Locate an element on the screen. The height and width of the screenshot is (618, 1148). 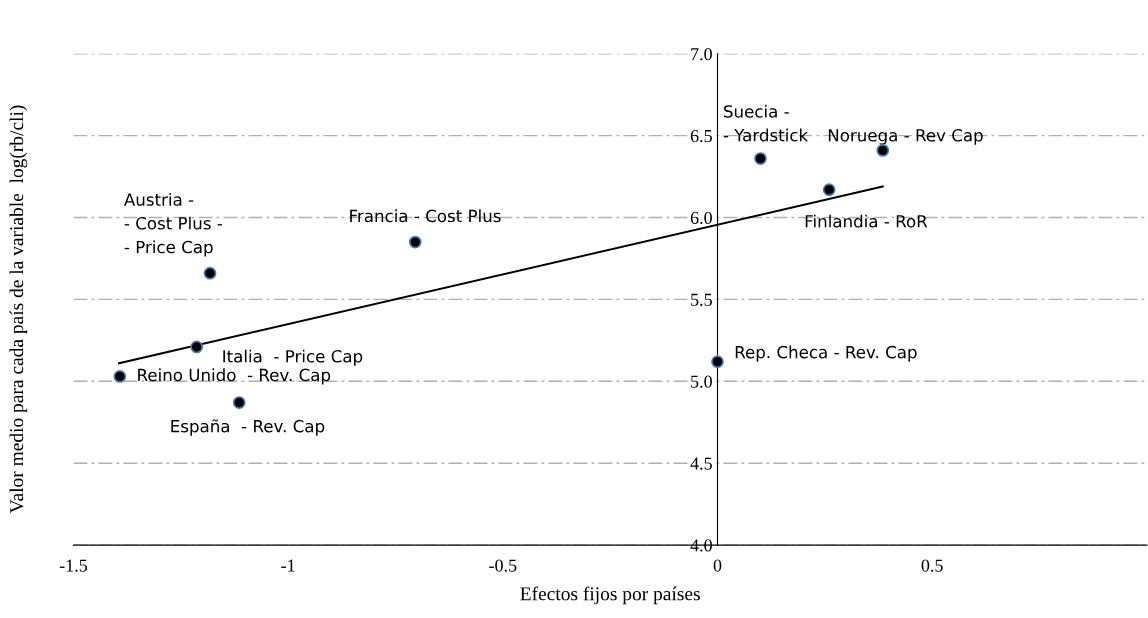
y-axis-title: Valor medio para cada país de la variable log(rb/cli) is located at coordinates (18, 309).